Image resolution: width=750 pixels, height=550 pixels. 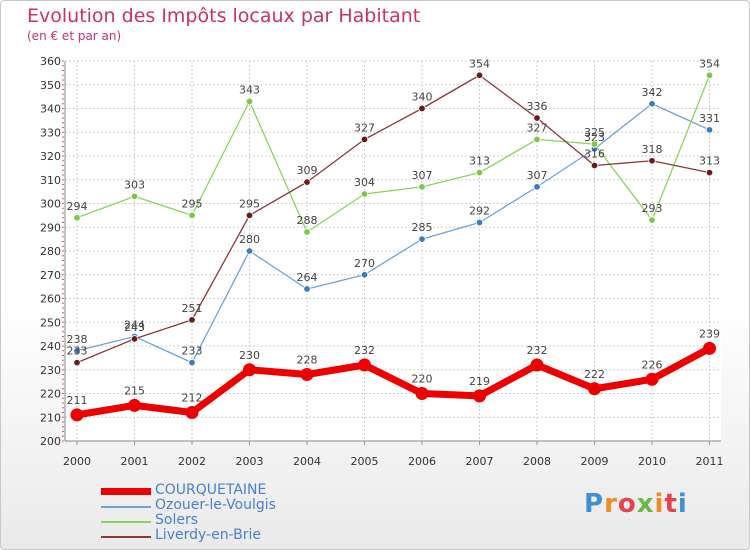 What do you see at coordinates (307, 277) in the screenshot?
I see `data-label: 264` at bounding box center [307, 277].